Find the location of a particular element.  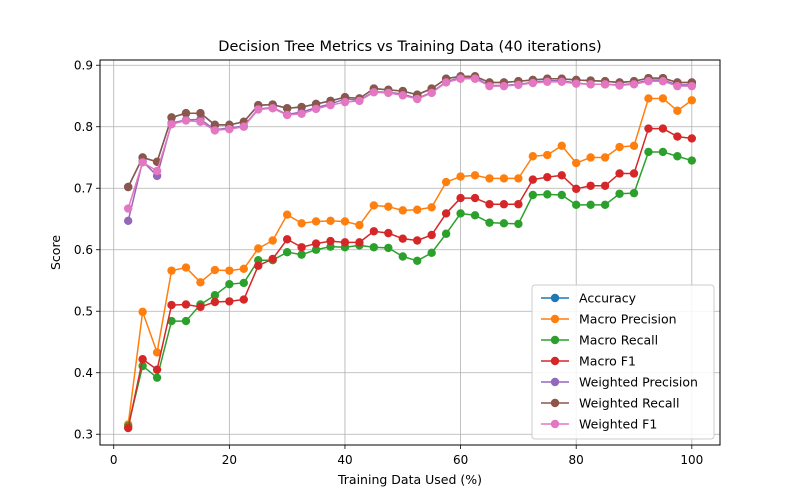

weighted-recall-point is located at coordinates (128, 187).